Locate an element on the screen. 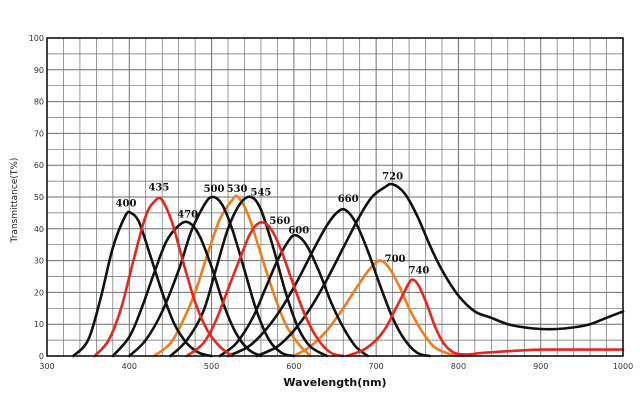  y-tick-label: 60 is located at coordinates (39, 165).